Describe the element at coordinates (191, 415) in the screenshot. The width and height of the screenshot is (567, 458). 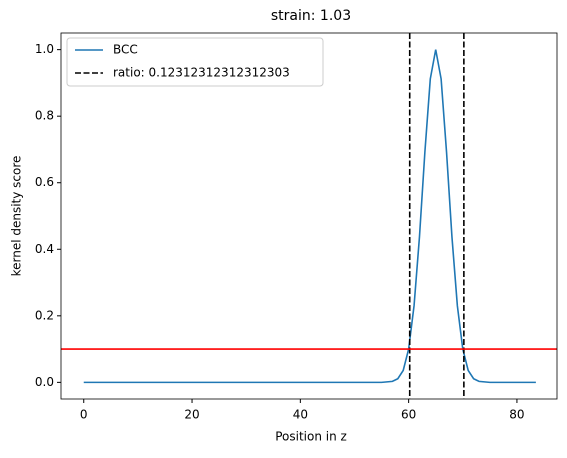
I see `x-tick-label: 20` at that location.